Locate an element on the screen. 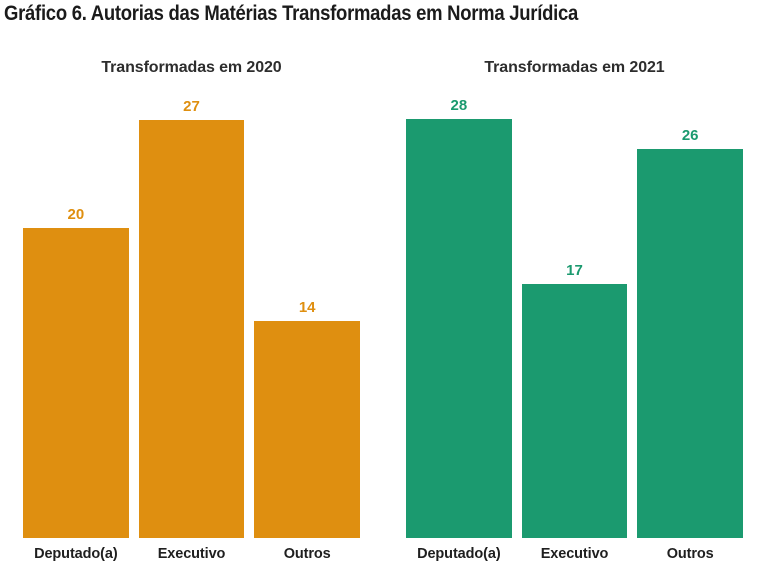 This screenshot has height=576, width=768. bar-column: 20 is located at coordinates (76, 313).